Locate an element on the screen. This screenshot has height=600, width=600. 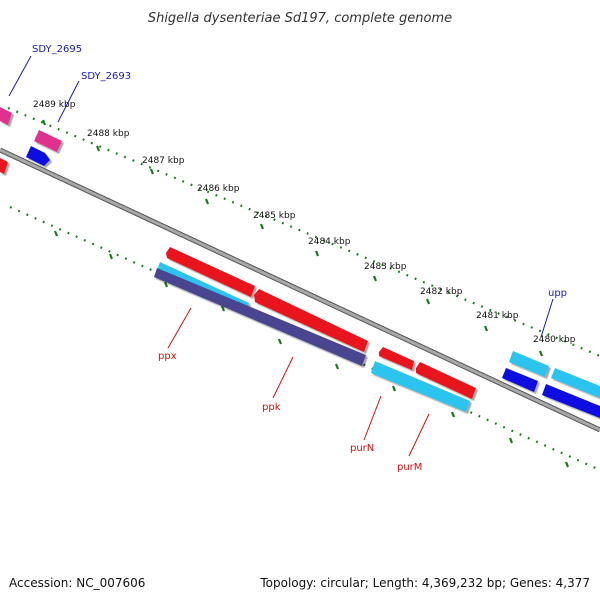
tick-label: 2488 kbp is located at coordinates (108, 134).